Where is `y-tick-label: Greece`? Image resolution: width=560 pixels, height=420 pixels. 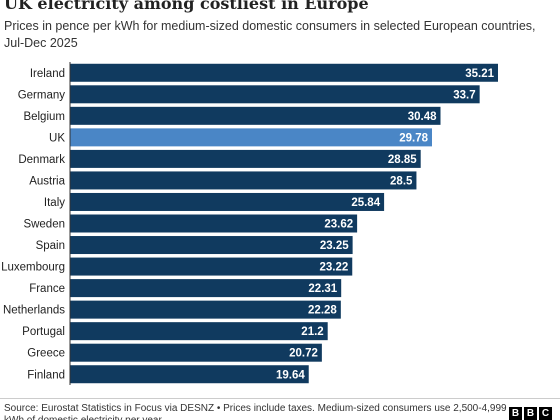 y-tick-label: Greece is located at coordinates (46, 354).